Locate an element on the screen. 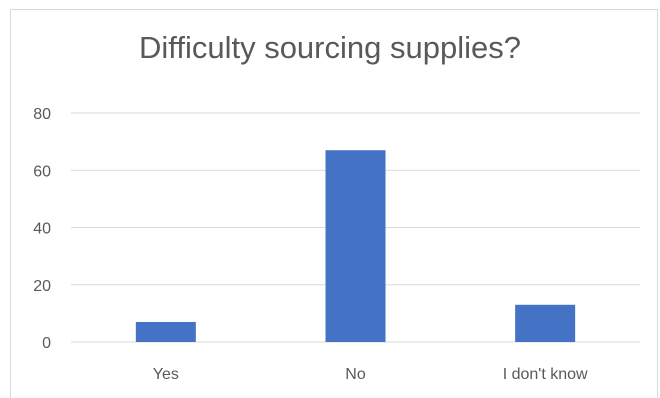 This screenshot has height=398, width=660. chart-title: Difficulty sourcing supplies? is located at coordinates (330, 47).